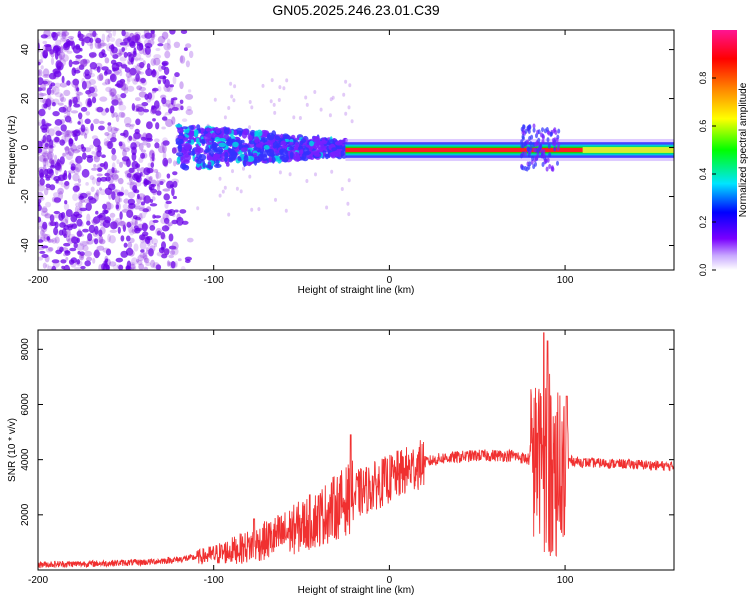  What do you see at coordinates (38, 580) in the screenshot?
I see `x-tick-label: -200` at bounding box center [38, 580].